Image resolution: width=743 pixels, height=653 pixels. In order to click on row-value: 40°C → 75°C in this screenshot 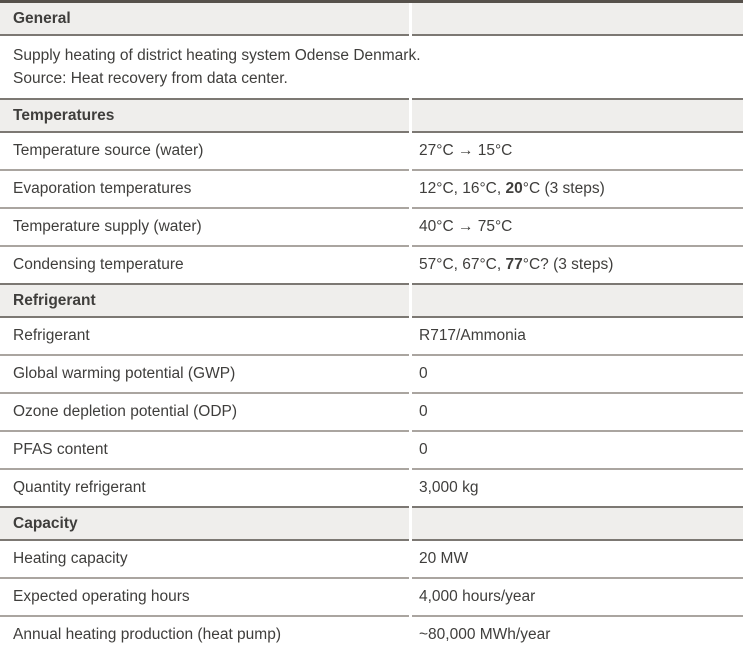, I will do `click(577, 226)`.